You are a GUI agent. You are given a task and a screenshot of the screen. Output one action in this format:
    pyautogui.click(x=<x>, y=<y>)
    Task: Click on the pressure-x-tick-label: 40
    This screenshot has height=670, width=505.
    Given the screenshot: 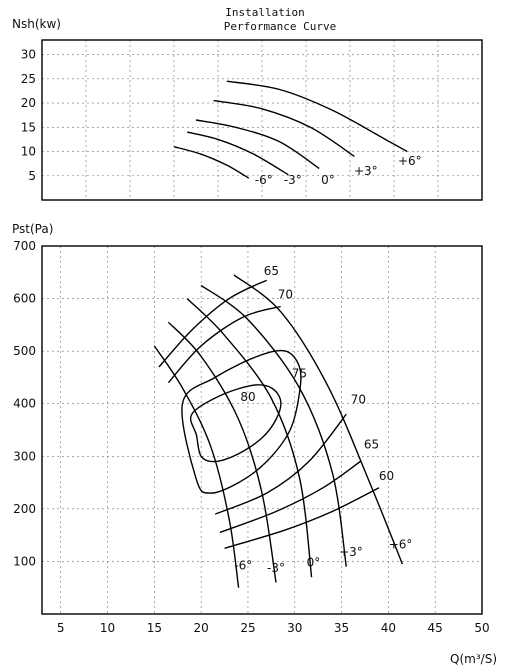 What is the action you would take?
    pyautogui.click(x=388, y=628)
    